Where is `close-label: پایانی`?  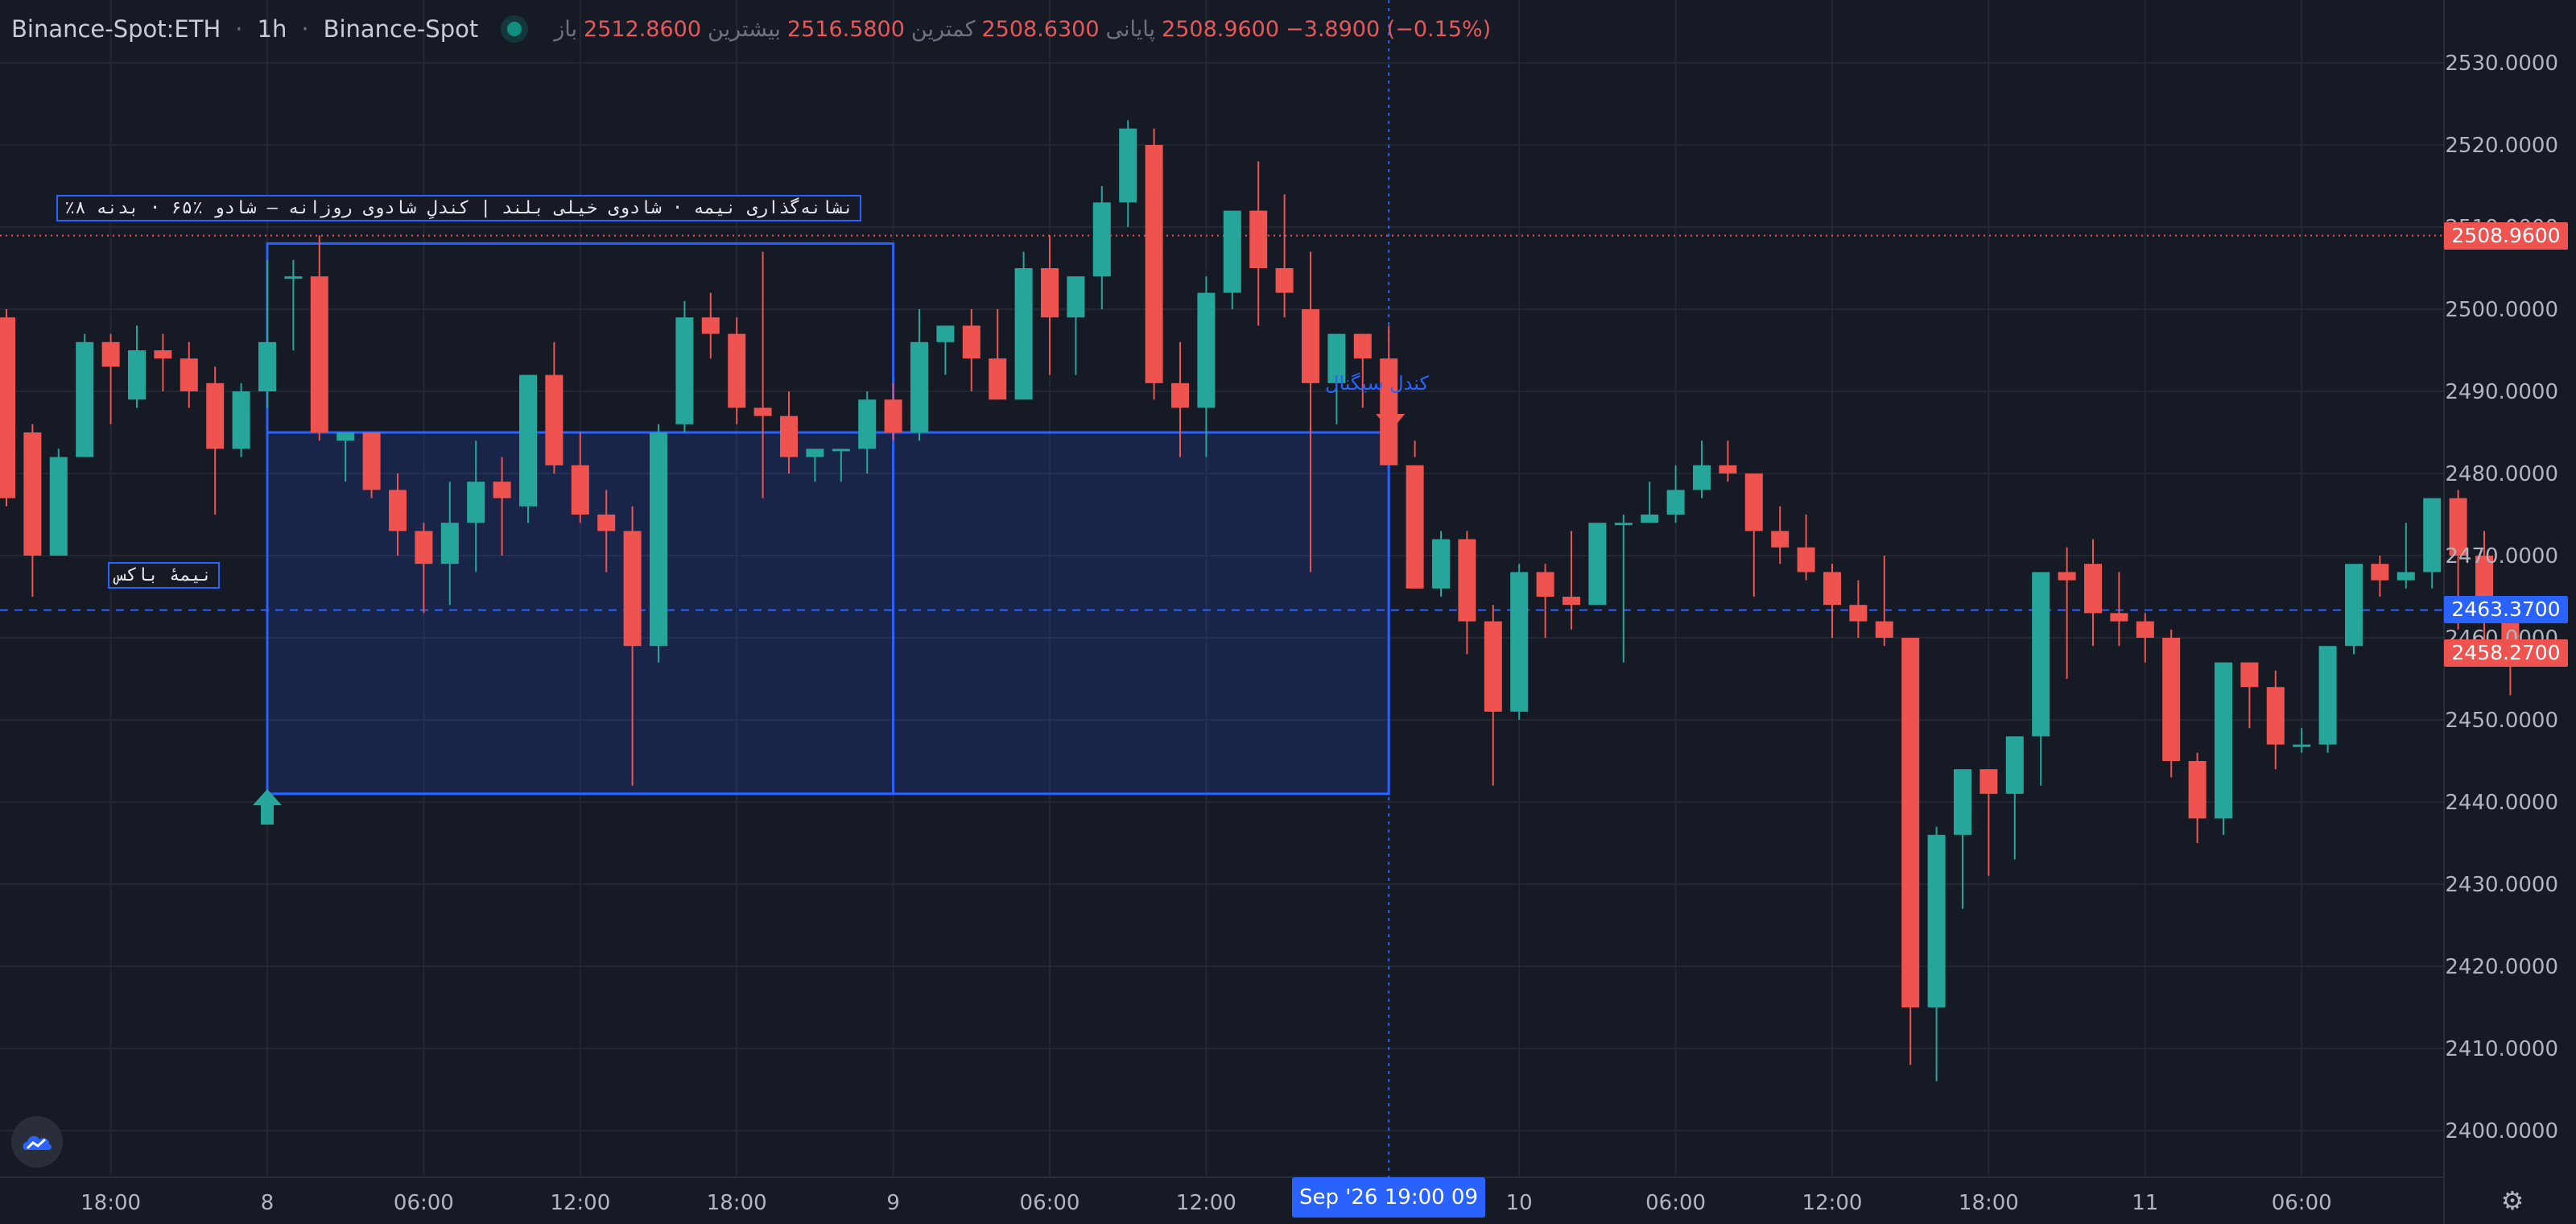
close-label: پایانی is located at coordinates (1130, 29).